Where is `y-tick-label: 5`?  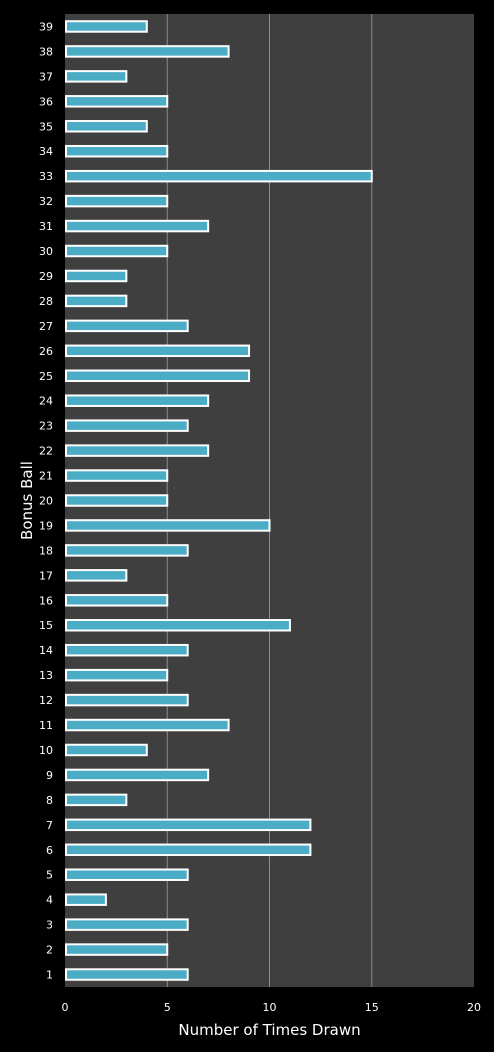 y-tick-label: 5 is located at coordinates (49, 875).